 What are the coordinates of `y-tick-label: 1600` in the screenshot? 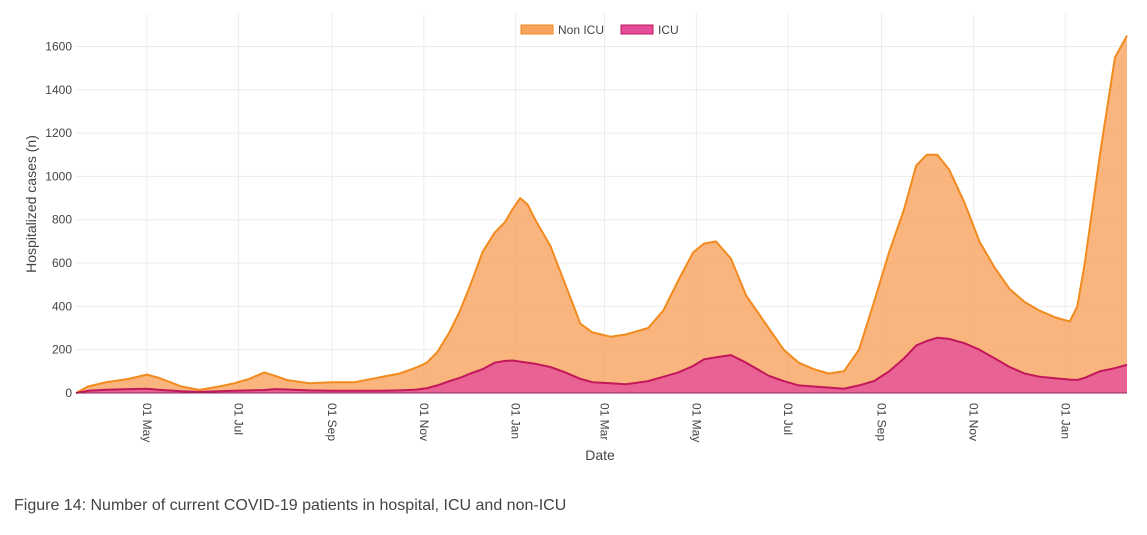 It's located at (58, 46).